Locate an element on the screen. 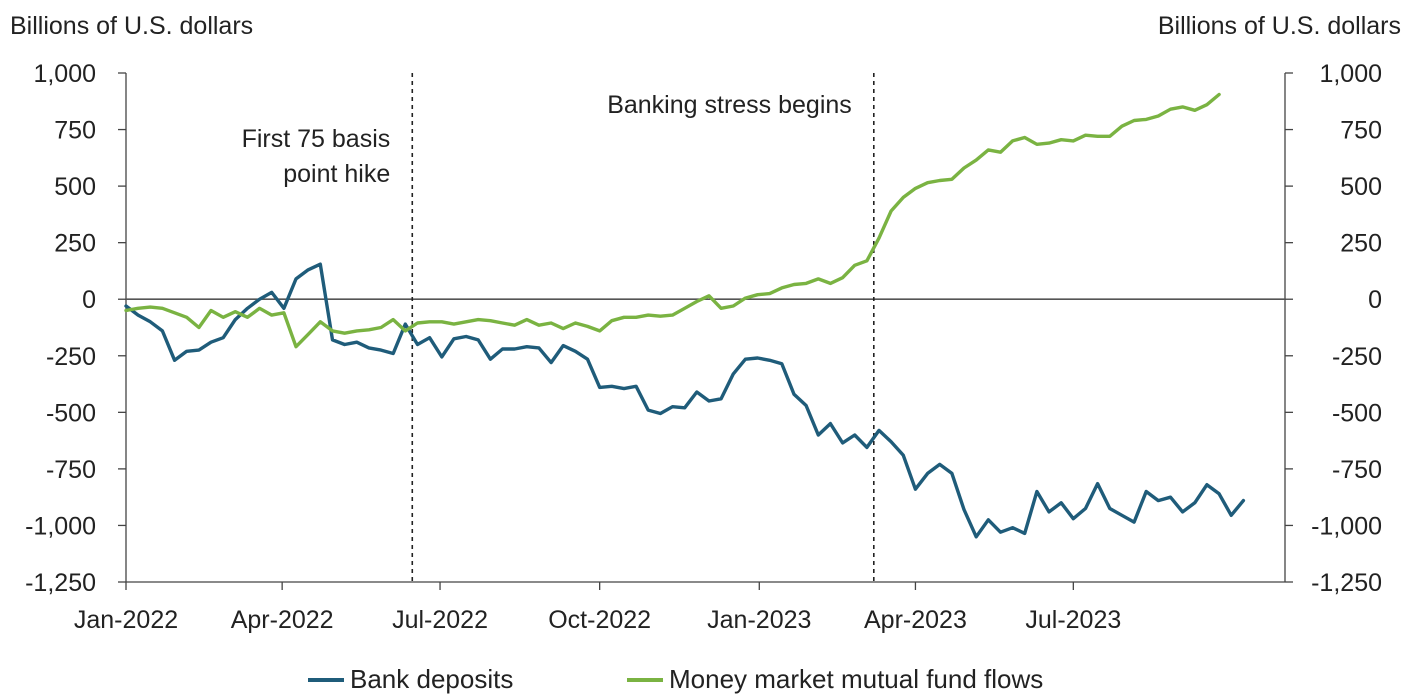 Image resolution: width=1405 pixels, height=697 pixels. y-tick-label-left: 1,000 is located at coordinates (64, 74).